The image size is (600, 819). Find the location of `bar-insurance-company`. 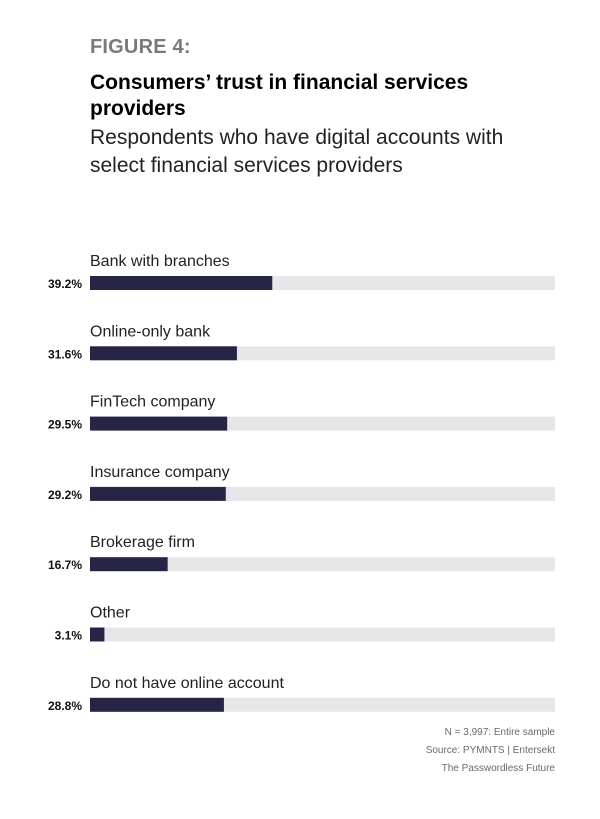

bar-insurance-company is located at coordinates (158, 493).